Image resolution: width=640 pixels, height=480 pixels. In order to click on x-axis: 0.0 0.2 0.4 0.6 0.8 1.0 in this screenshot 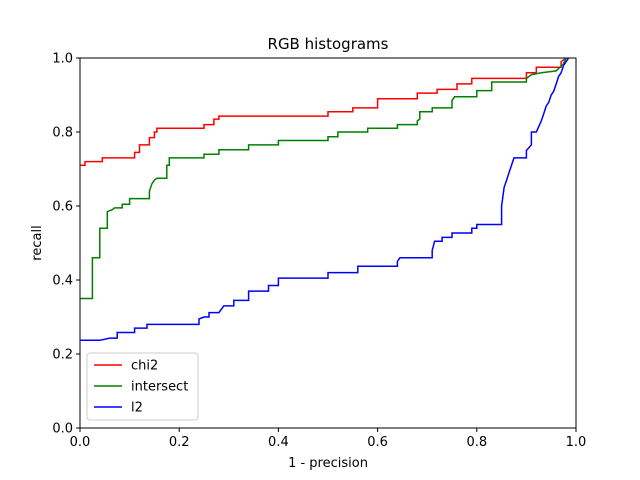, I will do `click(328, 439)`.